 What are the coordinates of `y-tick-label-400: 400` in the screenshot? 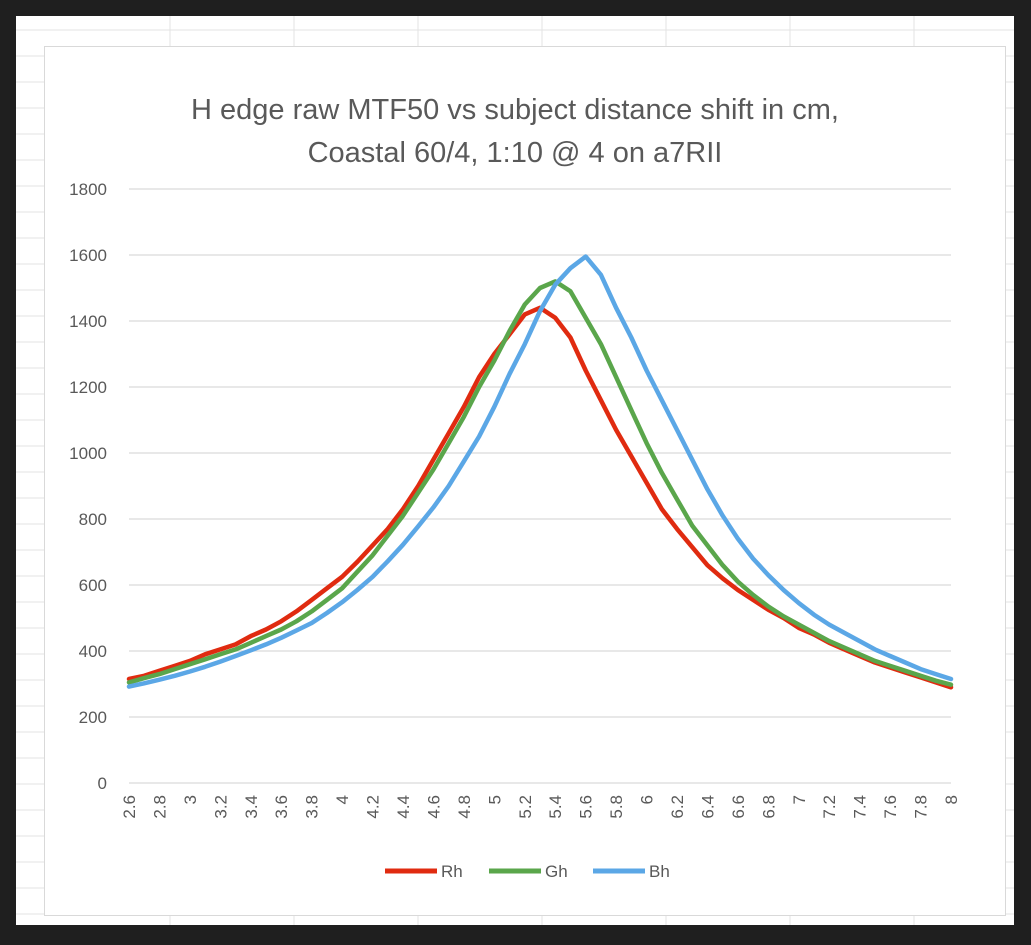 It's located at (93, 651).